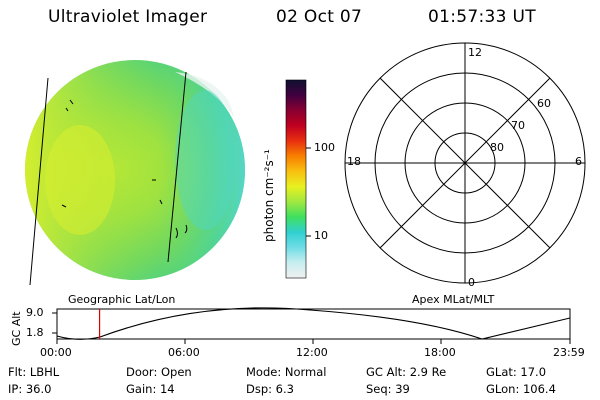  What do you see at coordinates (39, 181) in the screenshot?
I see `longitude-line-left` at bounding box center [39, 181].